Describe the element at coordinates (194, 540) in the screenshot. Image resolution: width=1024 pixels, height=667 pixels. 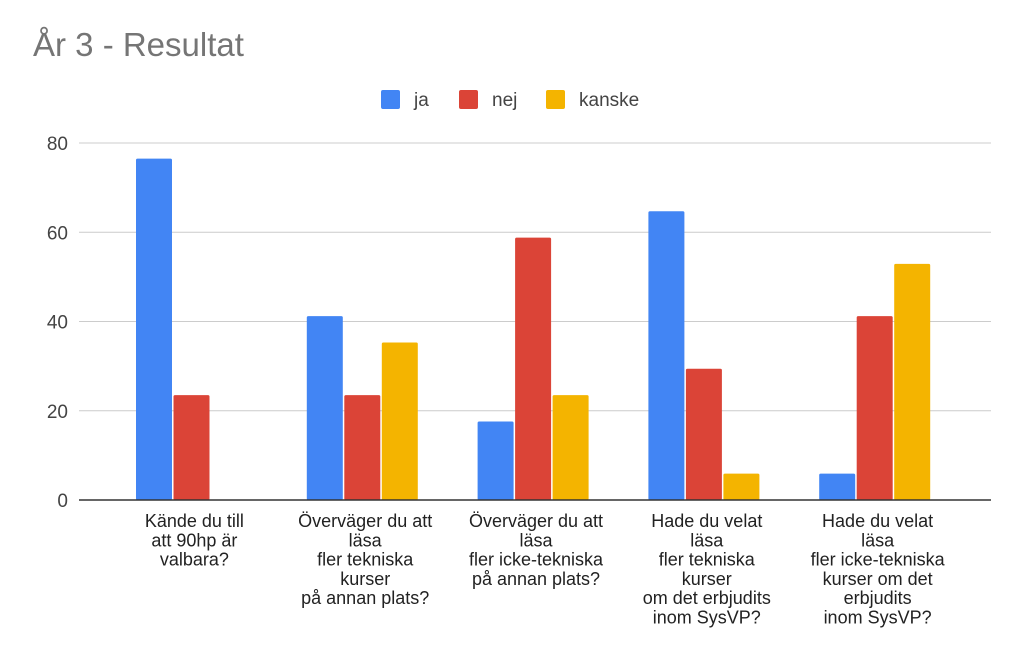
I see `x-category-line: att 90hp är` at that location.